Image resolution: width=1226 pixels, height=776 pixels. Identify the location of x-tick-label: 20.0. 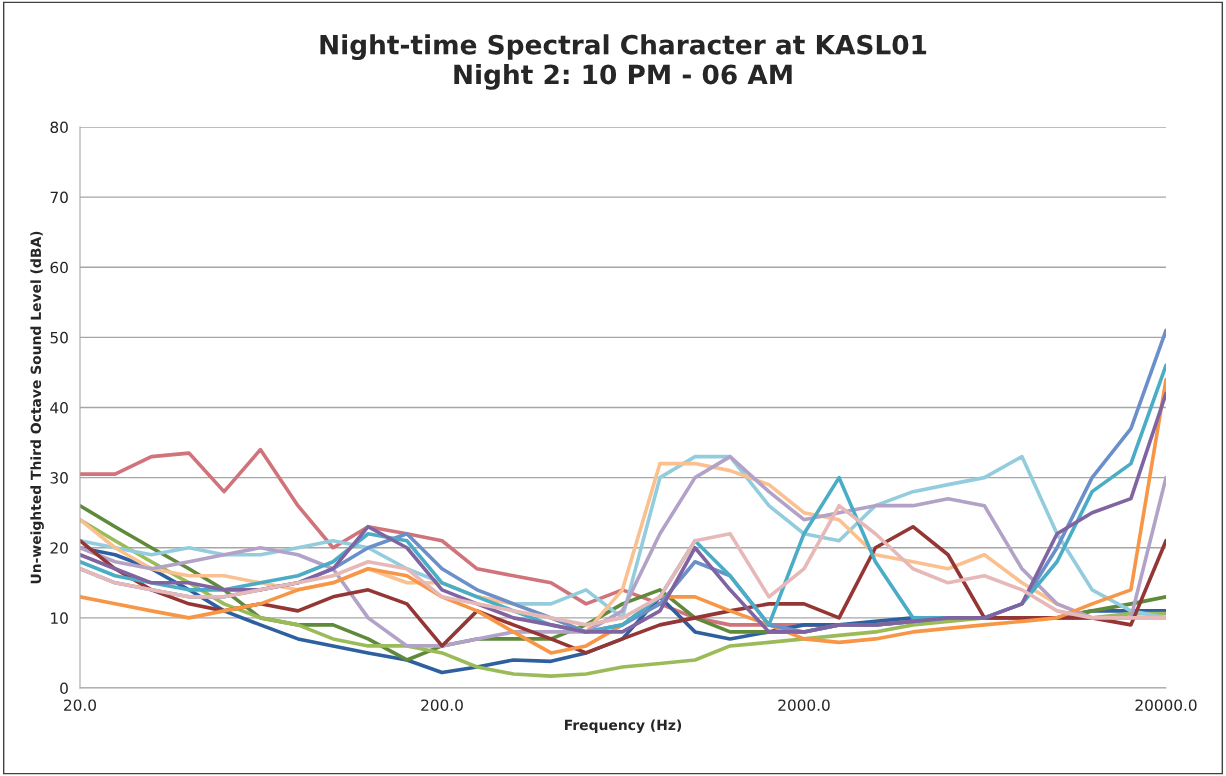
(80, 705).